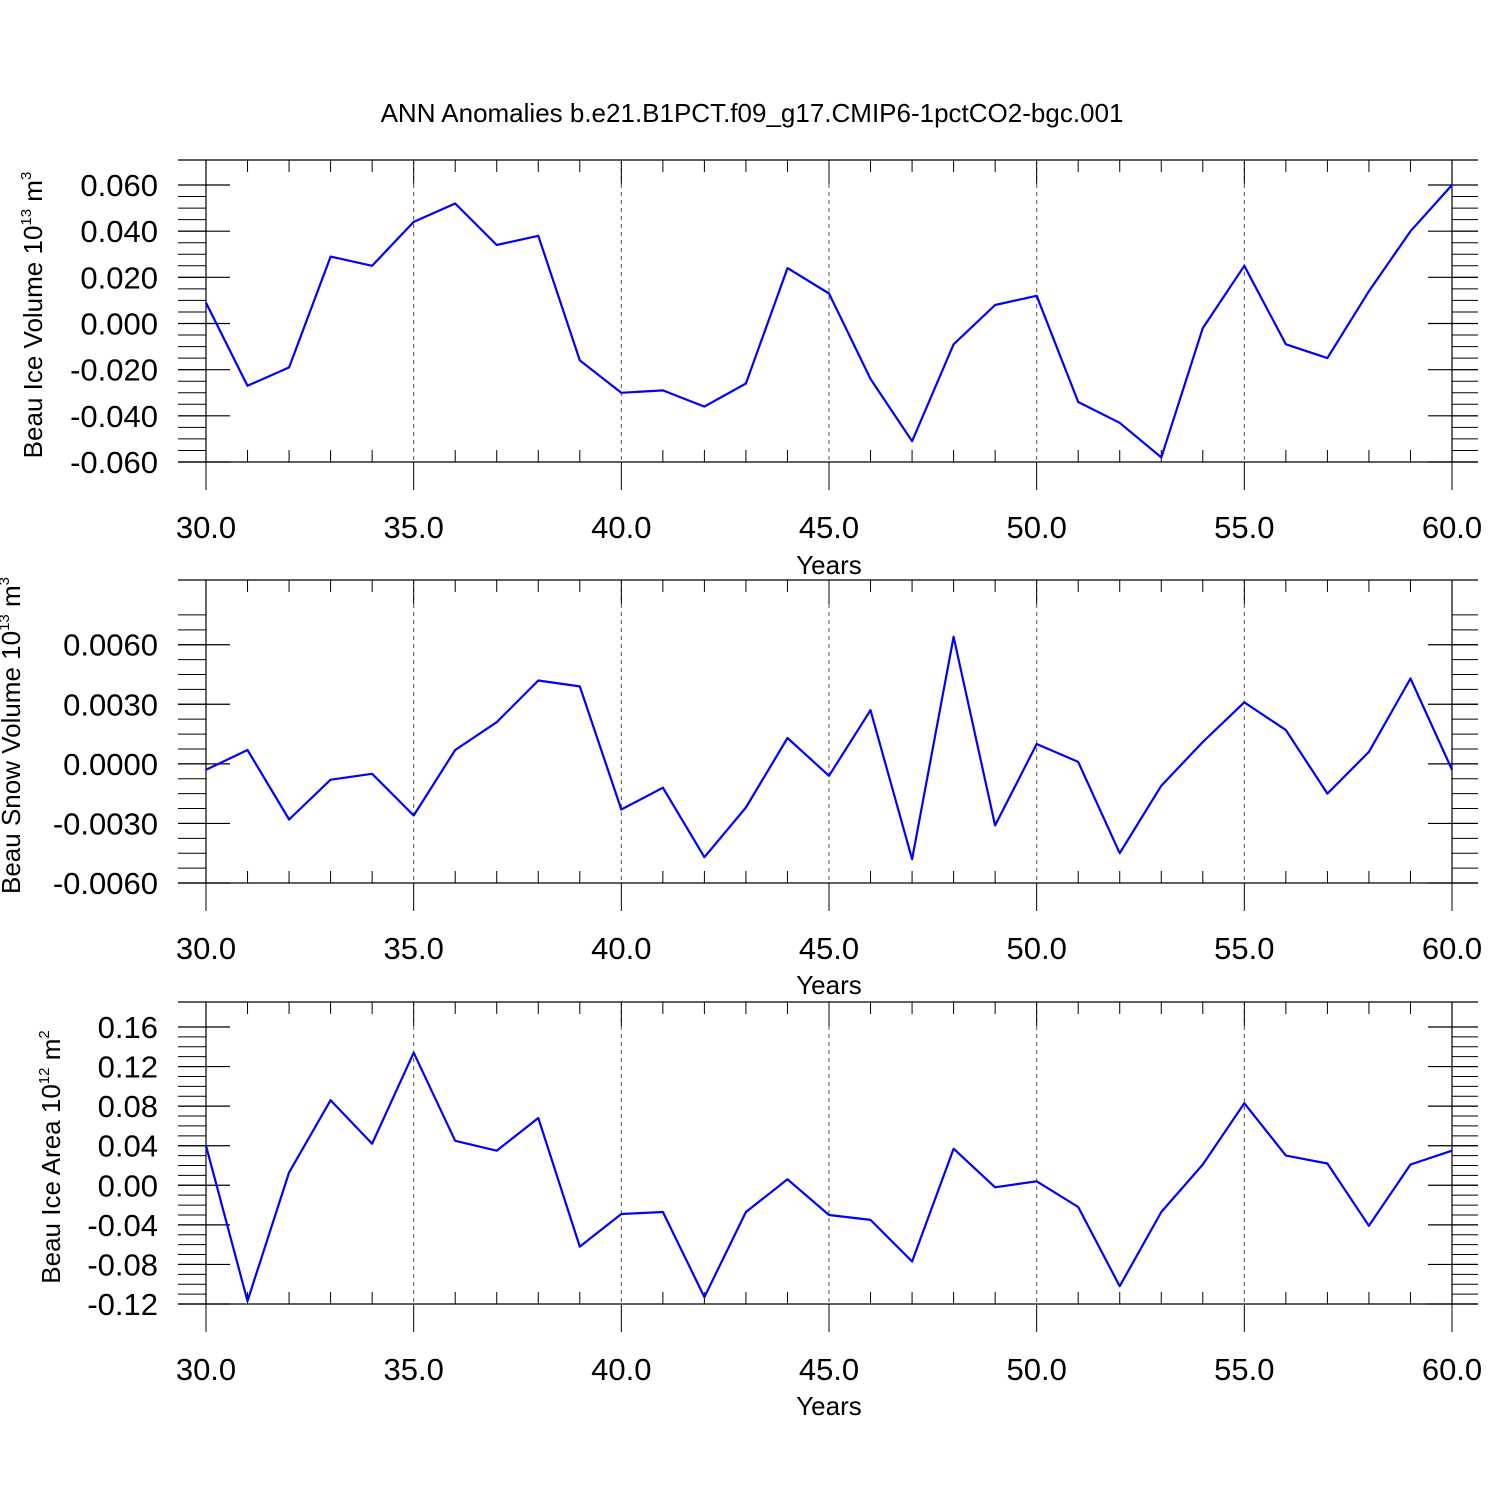 Image resolution: width=1500 pixels, height=1500 pixels. Describe the element at coordinates (119, 231) in the screenshot. I see `y-tick-label: 0.040` at that location.